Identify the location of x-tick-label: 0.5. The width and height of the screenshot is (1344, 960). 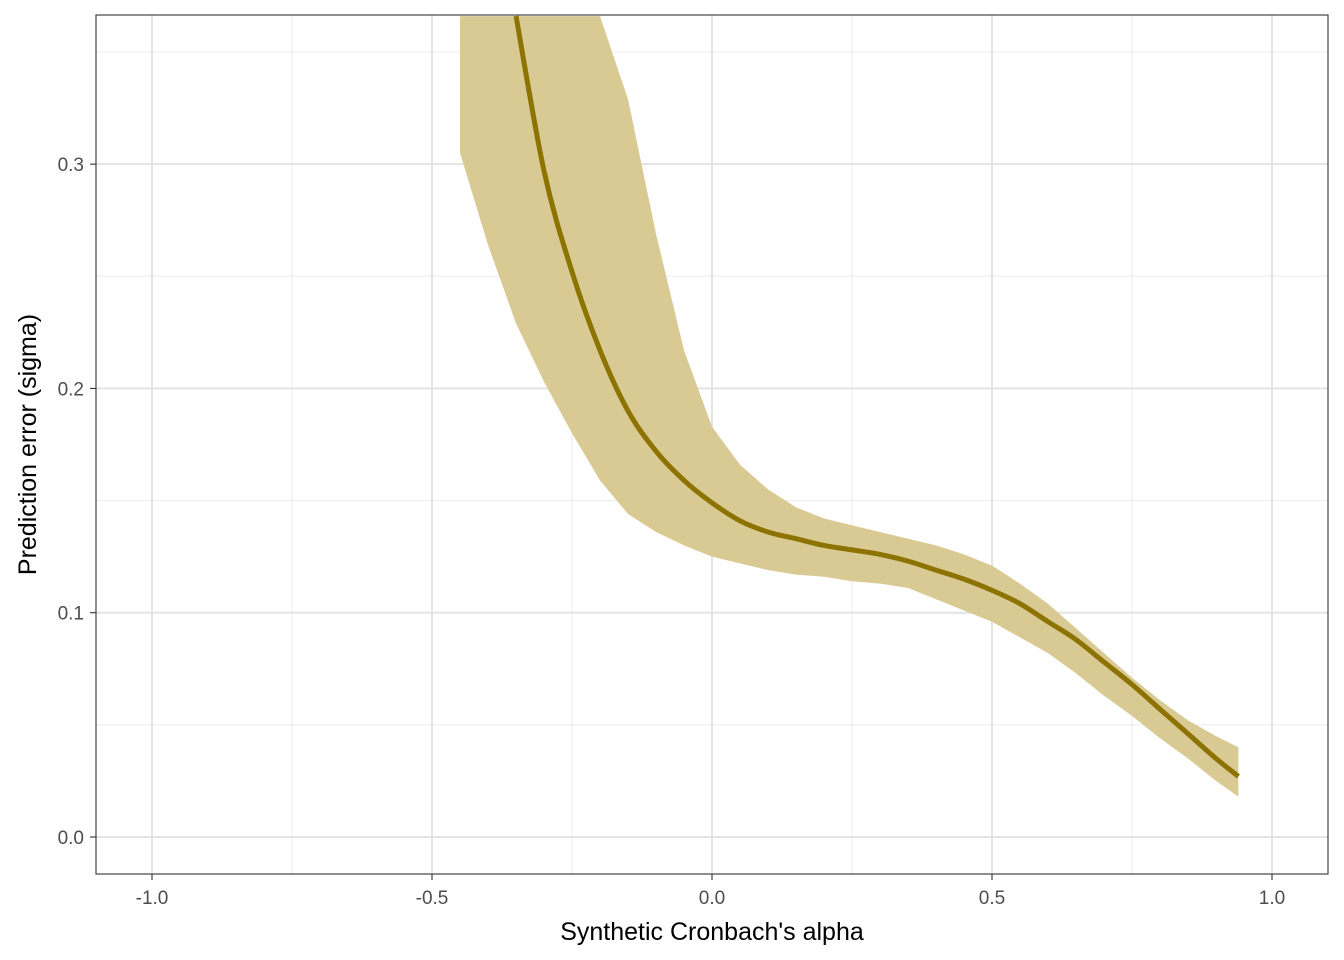
(992, 898).